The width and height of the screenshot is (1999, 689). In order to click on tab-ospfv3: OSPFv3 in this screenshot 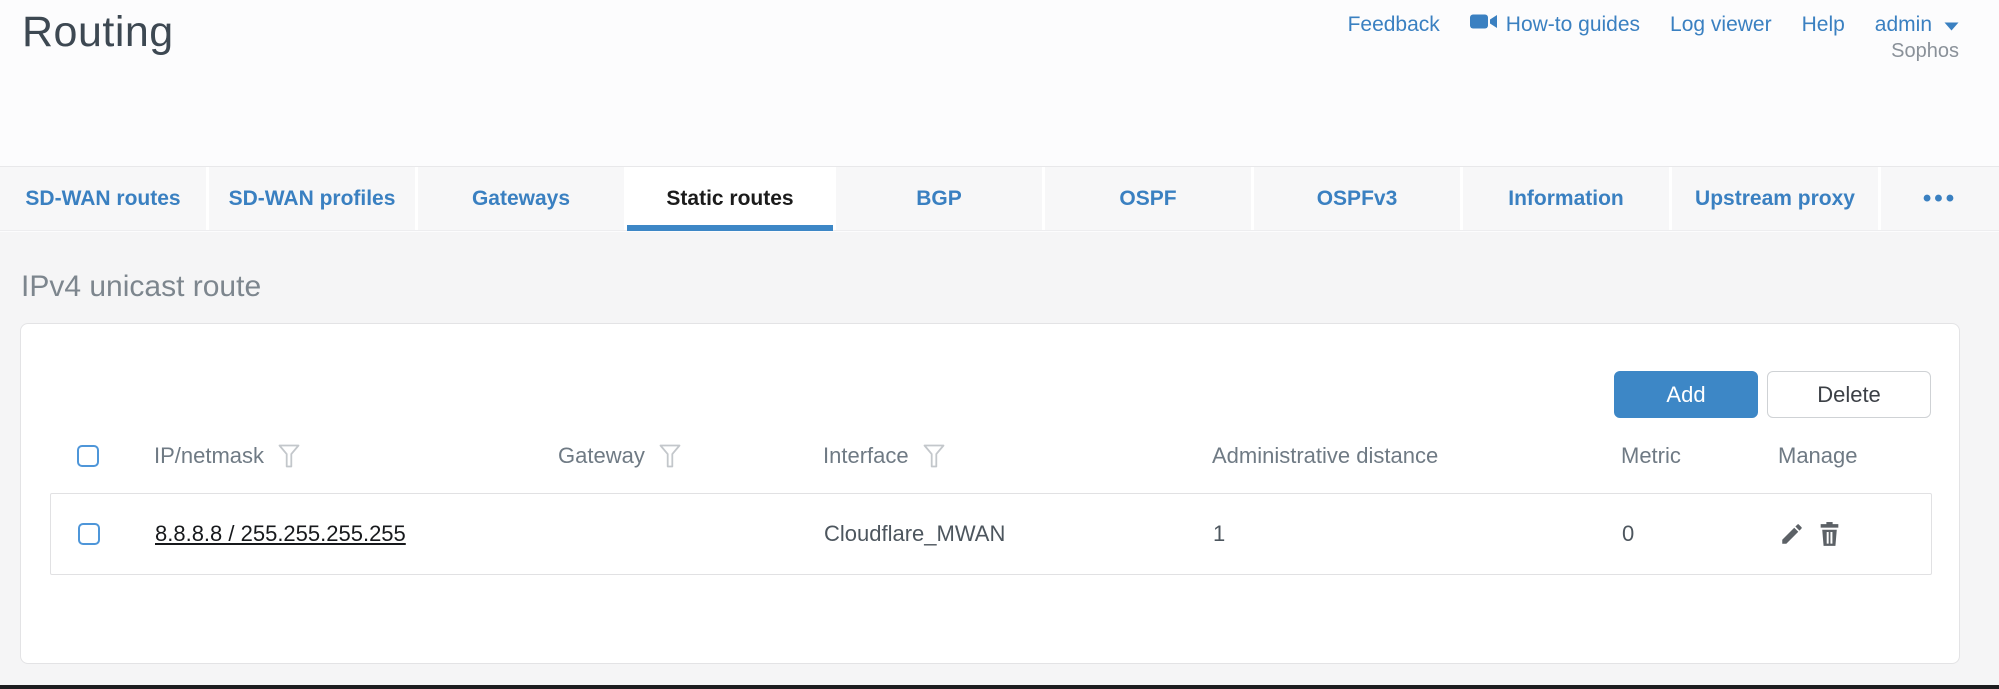, I will do `click(1358, 198)`.